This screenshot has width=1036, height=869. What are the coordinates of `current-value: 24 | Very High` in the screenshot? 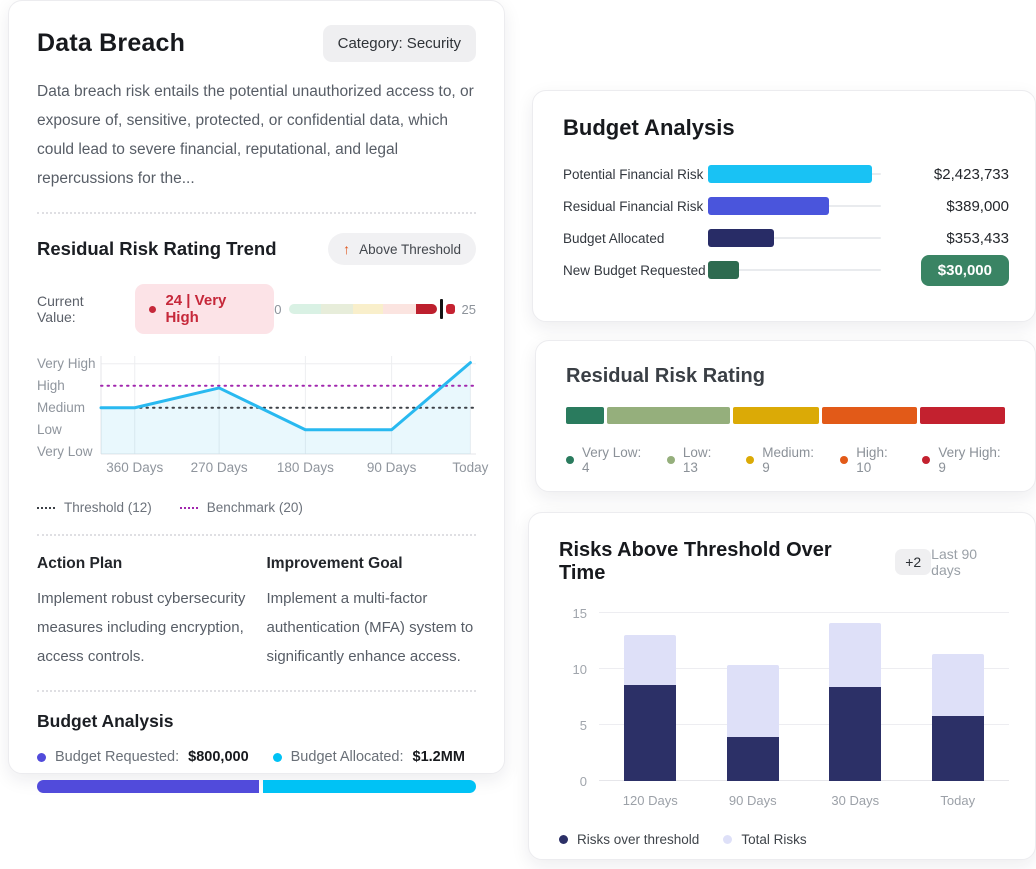 It's located at (196, 309).